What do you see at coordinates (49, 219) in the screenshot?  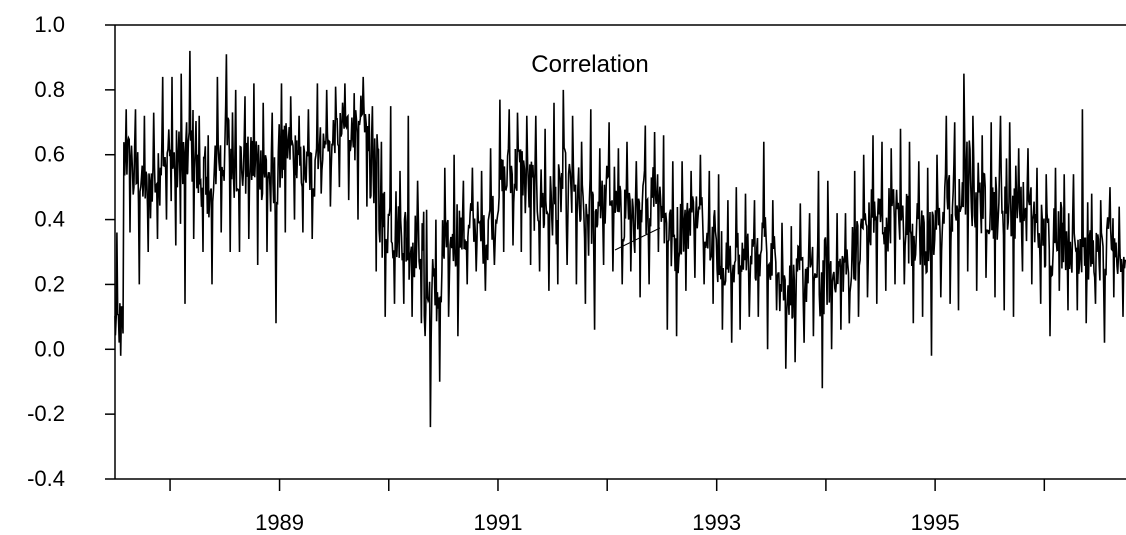 I see `y-tick-label: 0.4` at bounding box center [49, 219].